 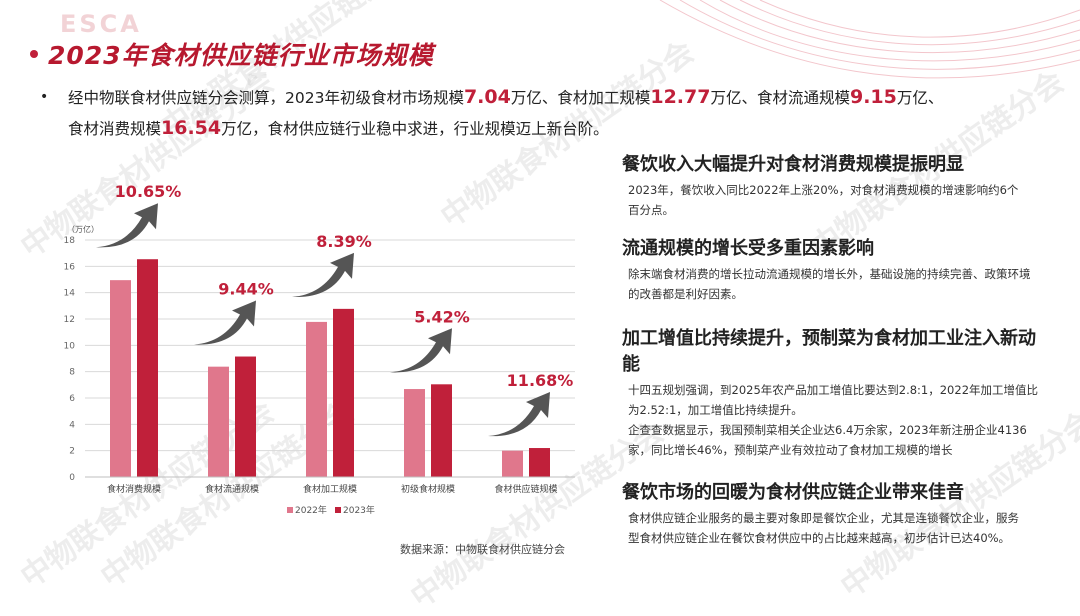 What do you see at coordinates (69, 320) in the screenshot?
I see `y-tick-label: 12` at bounding box center [69, 320].